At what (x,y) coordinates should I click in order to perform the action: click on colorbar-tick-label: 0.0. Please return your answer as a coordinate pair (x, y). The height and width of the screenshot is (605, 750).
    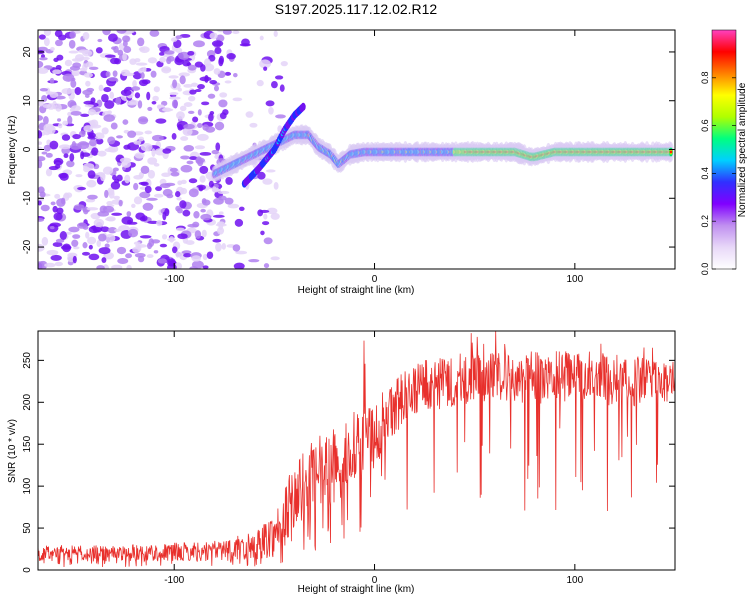
    Looking at the image, I should click on (705, 269).